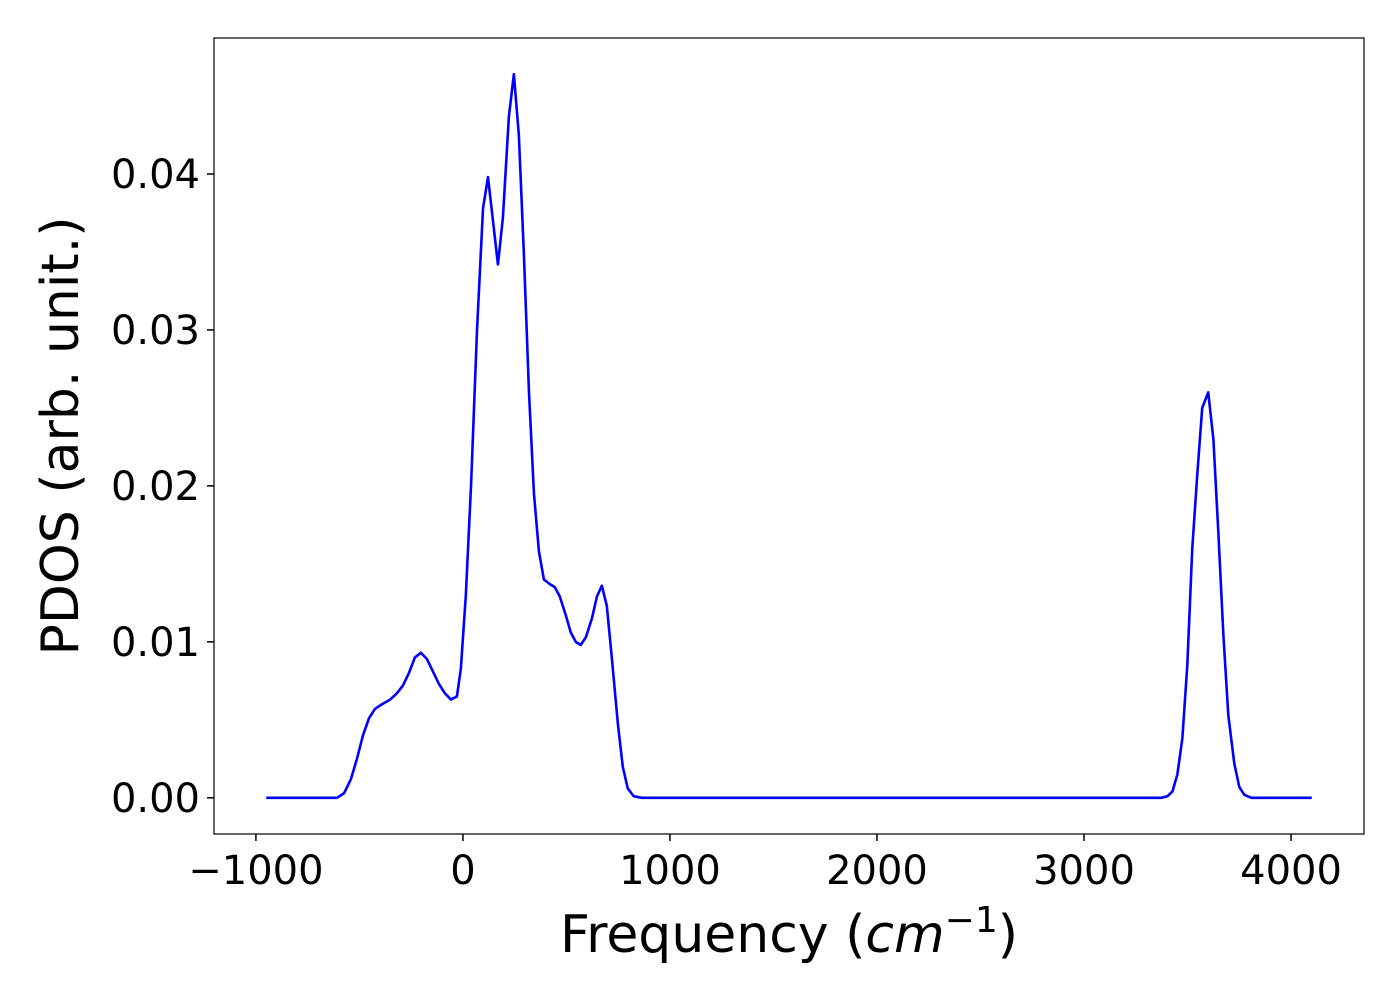  What do you see at coordinates (1291, 871) in the screenshot?
I see `x-tick-label: 4000` at bounding box center [1291, 871].